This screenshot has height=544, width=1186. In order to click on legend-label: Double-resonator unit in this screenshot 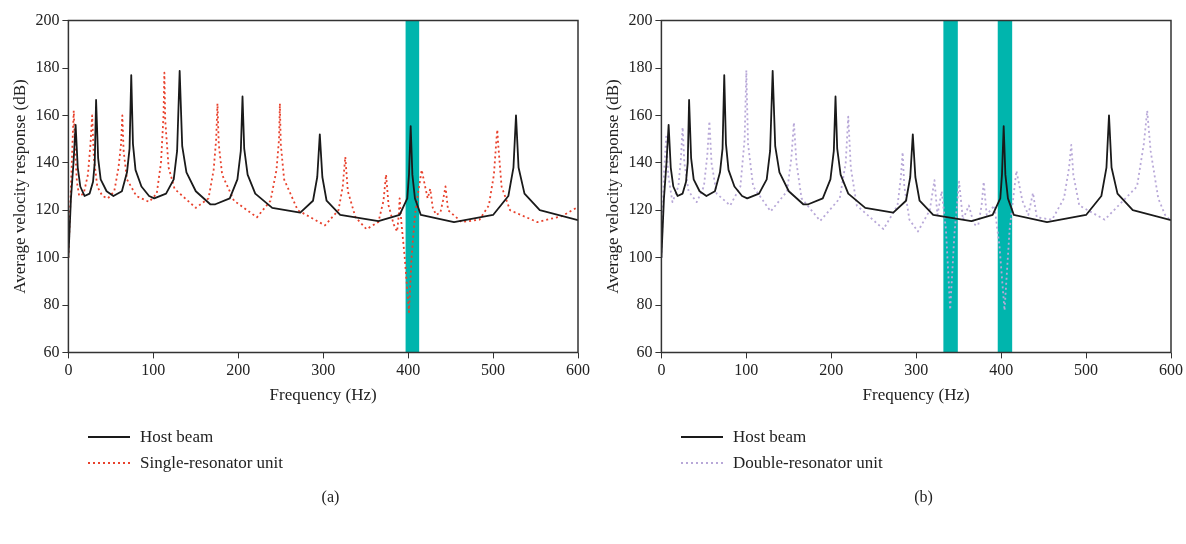, I will do `click(808, 463)`.